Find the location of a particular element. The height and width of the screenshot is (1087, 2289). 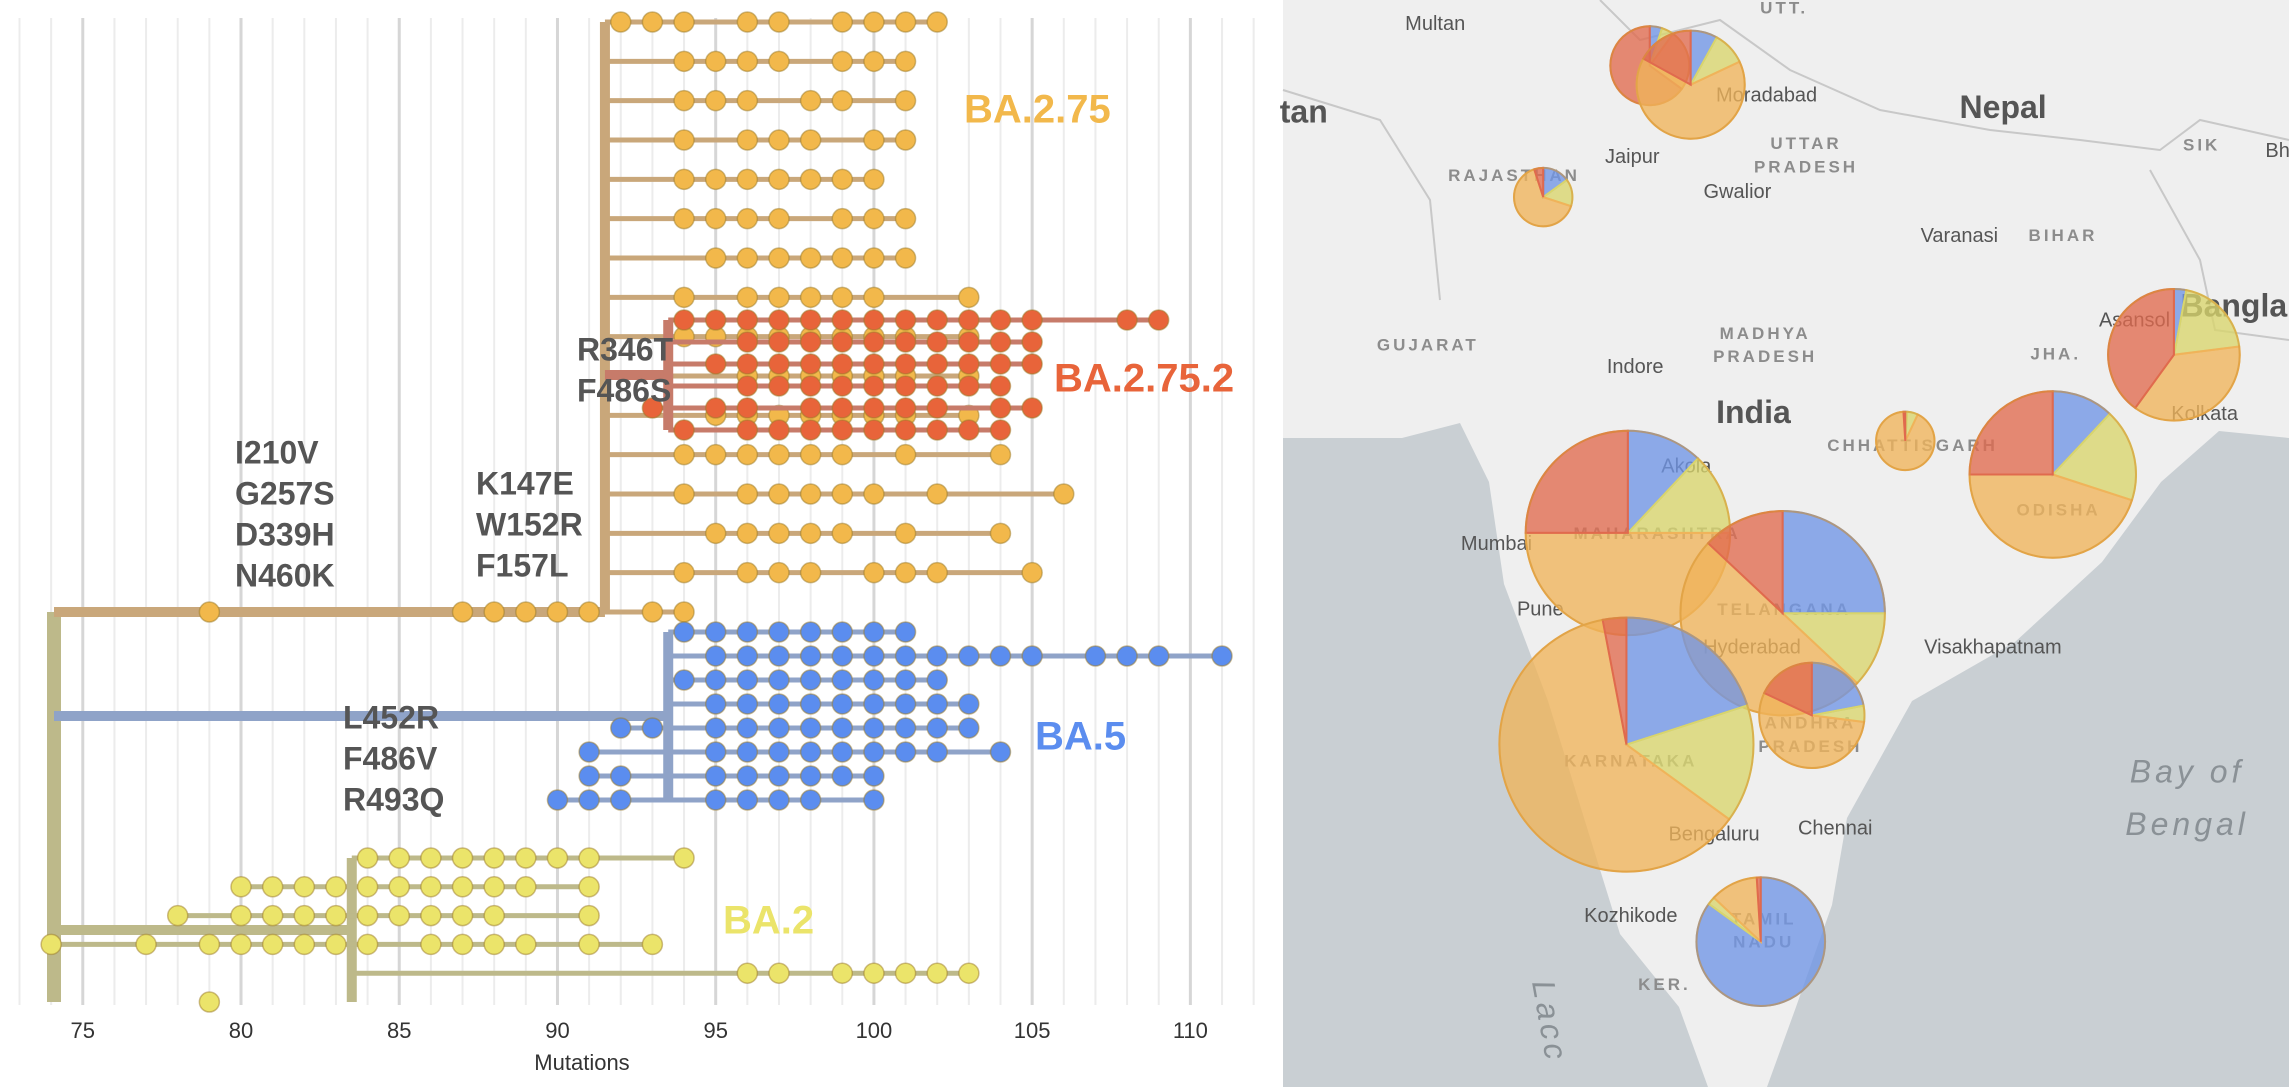

place-label: Bengal is located at coordinates (2187, 824).